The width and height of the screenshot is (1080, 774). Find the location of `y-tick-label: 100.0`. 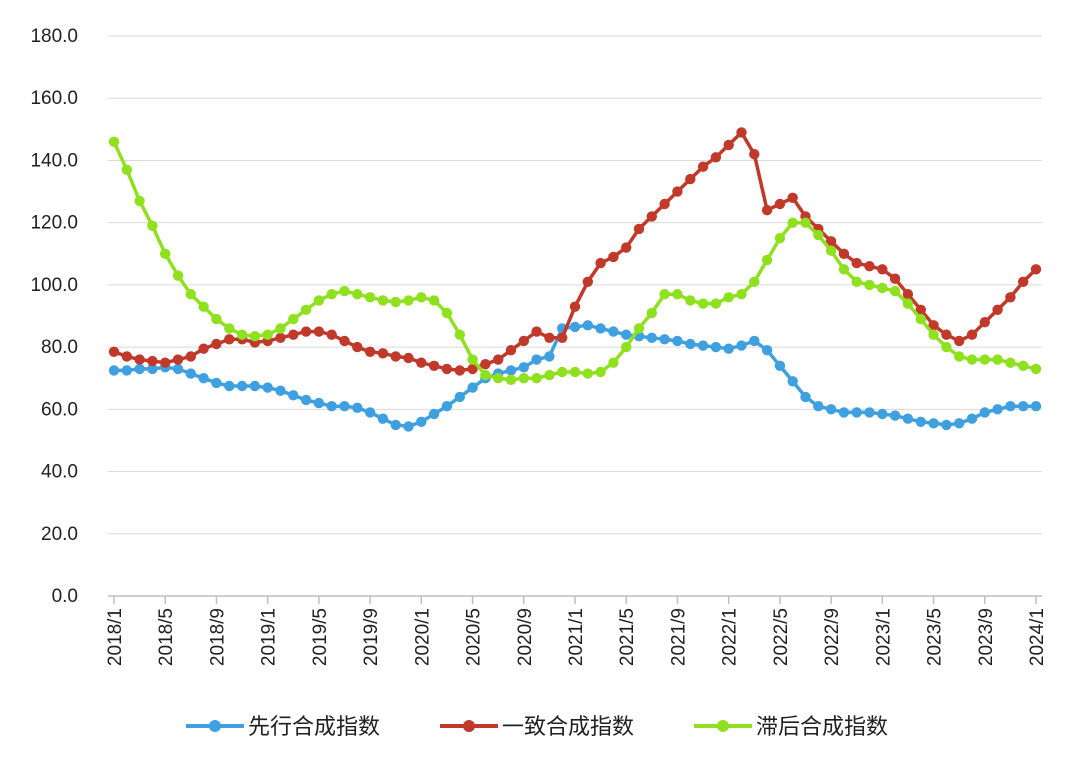

y-tick-label: 100.0 is located at coordinates (54, 285).